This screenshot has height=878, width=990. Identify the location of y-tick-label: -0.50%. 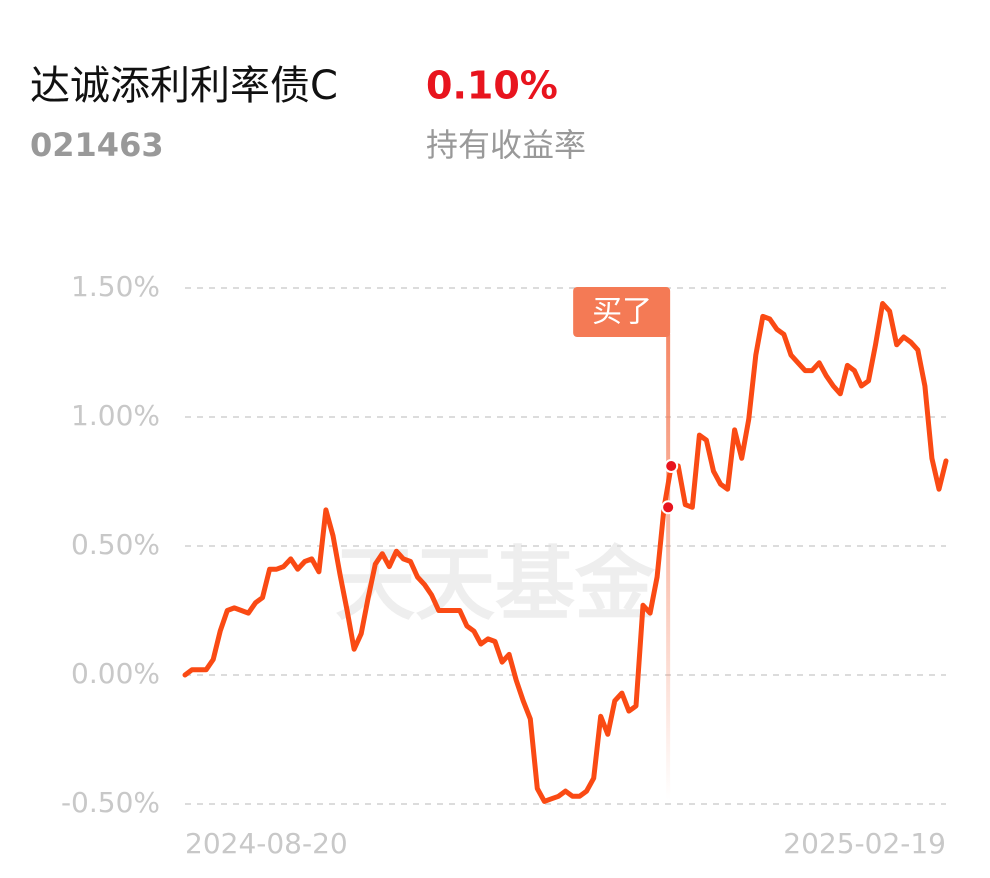
(110, 802).